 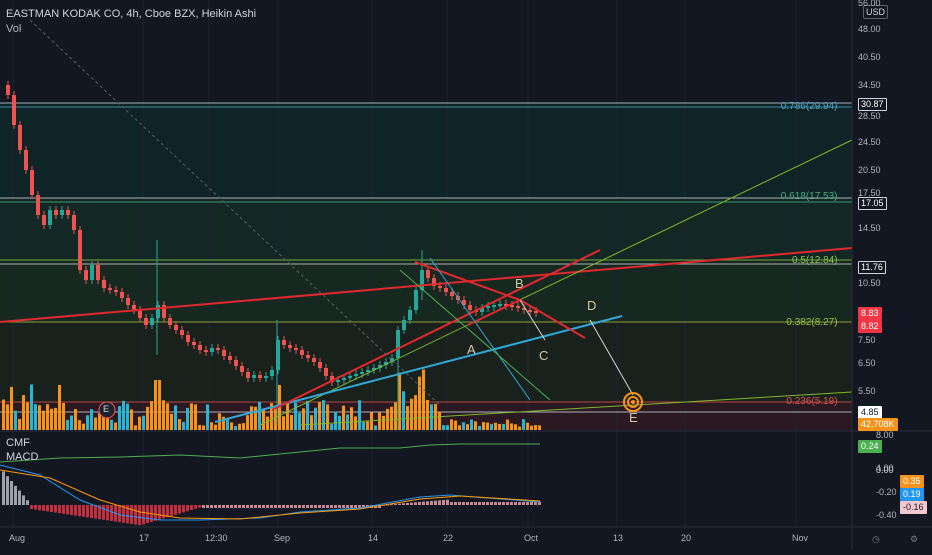 I want to click on settings-icon: ⚙, so click(x=914, y=539).